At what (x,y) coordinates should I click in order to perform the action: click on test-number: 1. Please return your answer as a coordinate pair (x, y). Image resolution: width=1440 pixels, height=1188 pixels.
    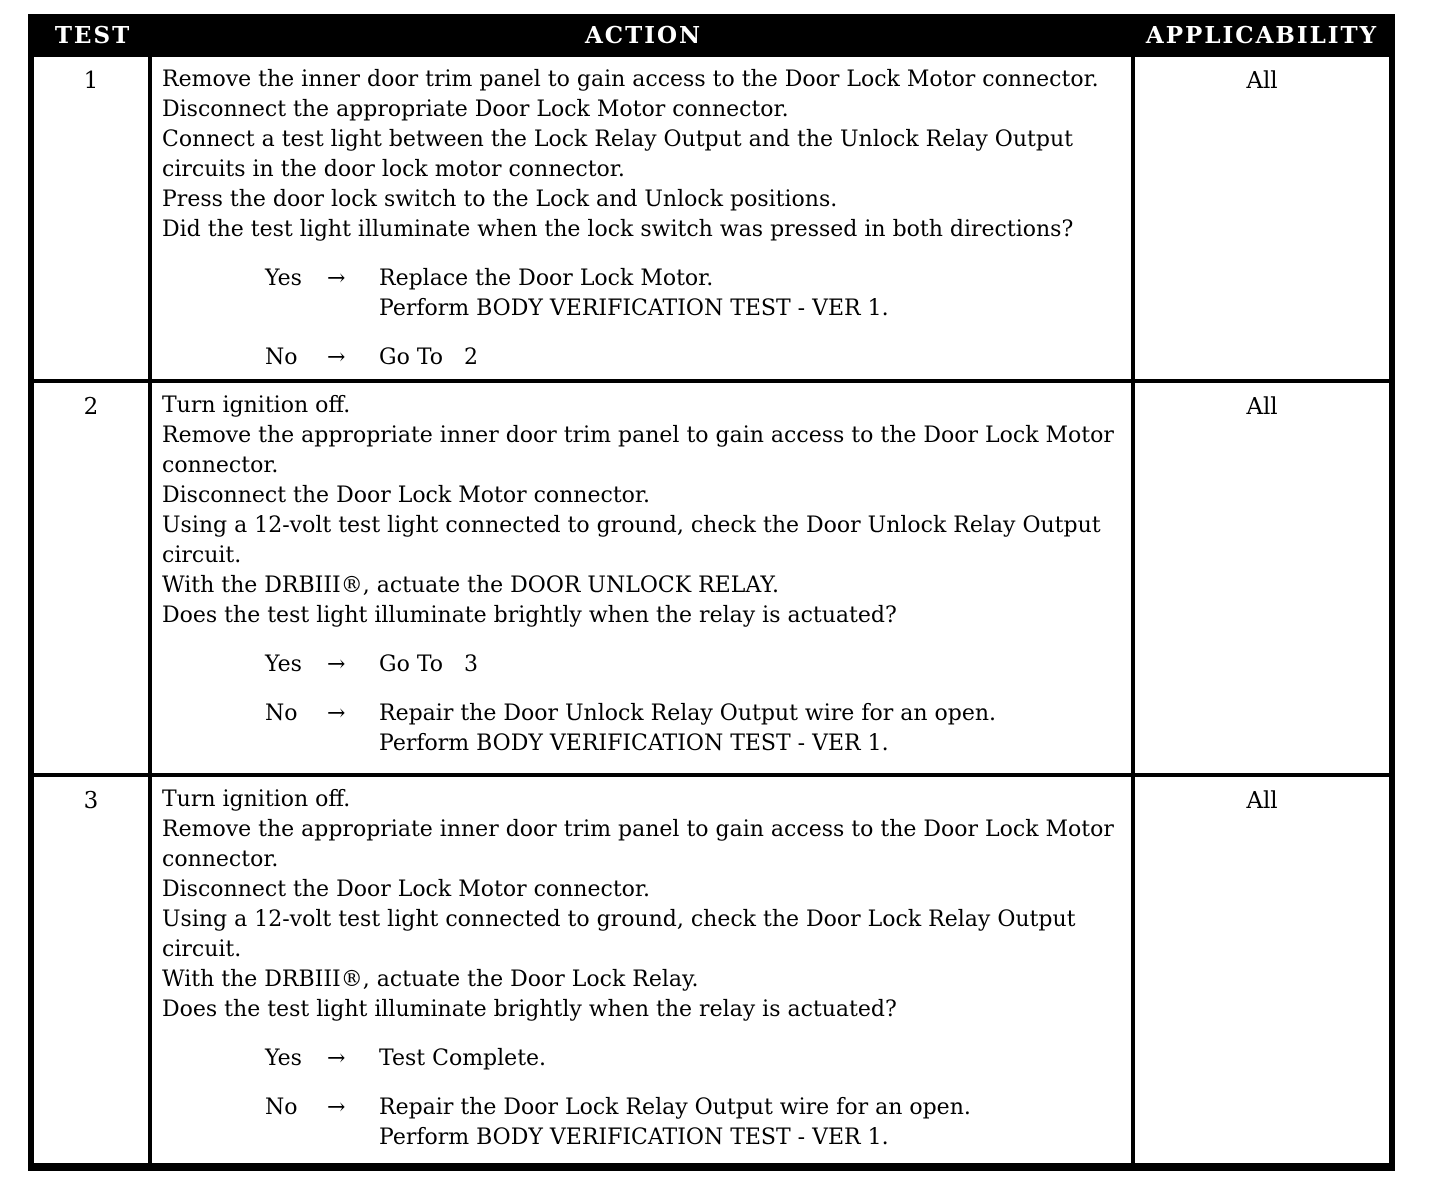
    Looking at the image, I should click on (91, 81).